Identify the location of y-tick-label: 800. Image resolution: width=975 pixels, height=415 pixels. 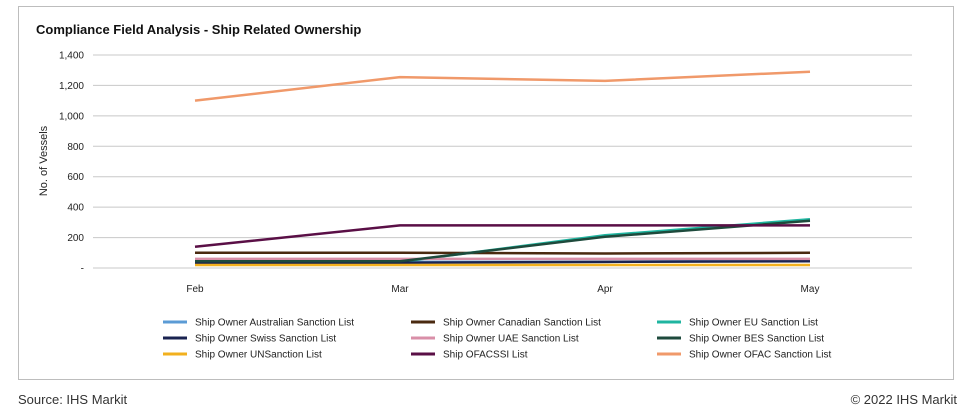
(75, 147).